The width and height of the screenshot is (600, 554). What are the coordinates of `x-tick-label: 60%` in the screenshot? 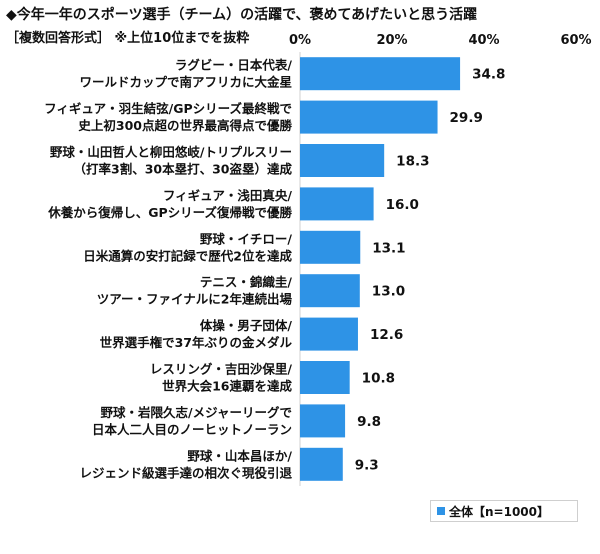 It's located at (575, 40).